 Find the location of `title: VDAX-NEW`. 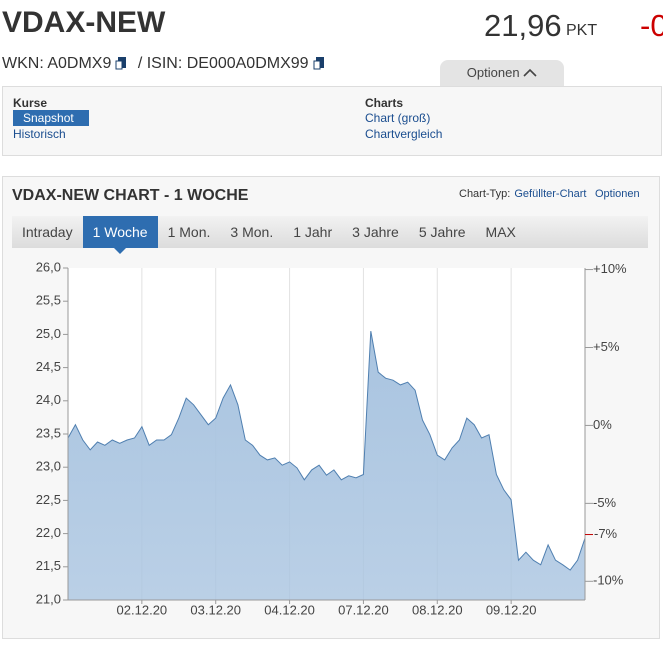

title: VDAX-NEW is located at coordinates (84, 22).